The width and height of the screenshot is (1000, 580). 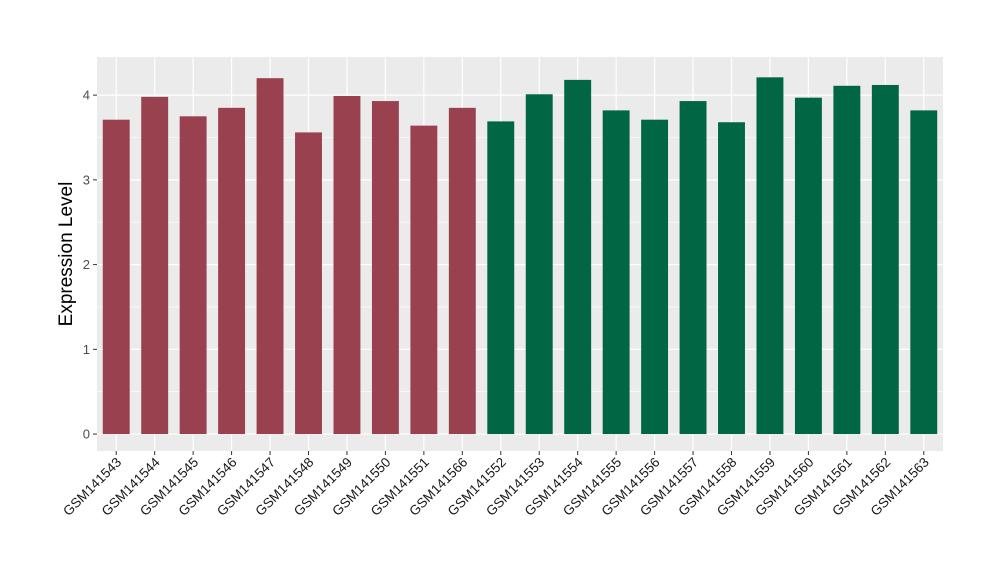 I want to click on bar-GSM141551, so click(x=424, y=280).